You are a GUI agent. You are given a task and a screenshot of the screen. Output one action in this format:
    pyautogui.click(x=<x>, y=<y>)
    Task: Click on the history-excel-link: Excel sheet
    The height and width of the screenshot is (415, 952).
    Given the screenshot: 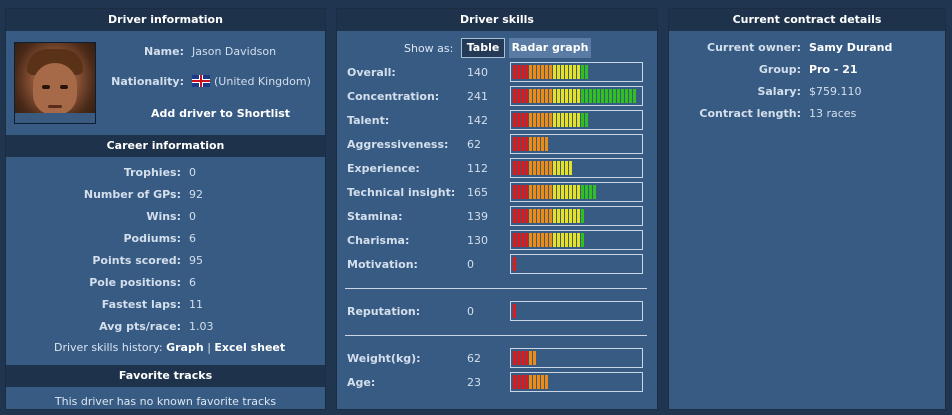 What is the action you would take?
    pyautogui.click(x=250, y=347)
    